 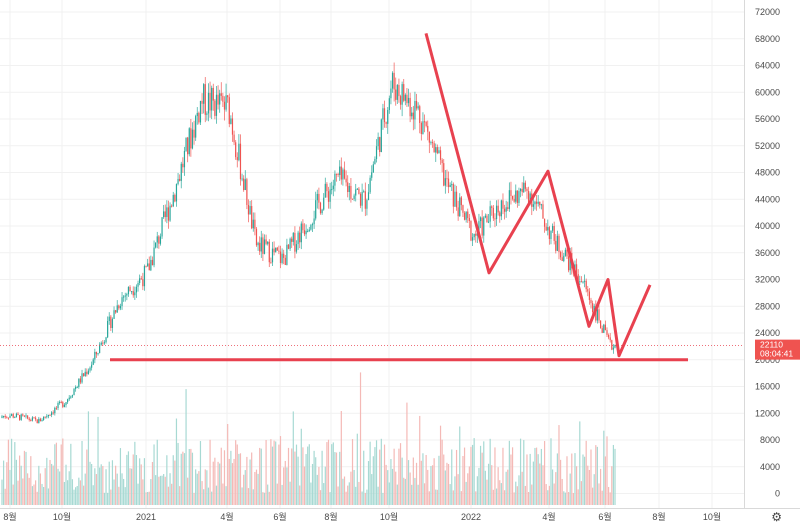 What do you see at coordinates (767, 92) in the screenshot?
I see `y-tick-label: 60000` at bounding box center [767, 92].